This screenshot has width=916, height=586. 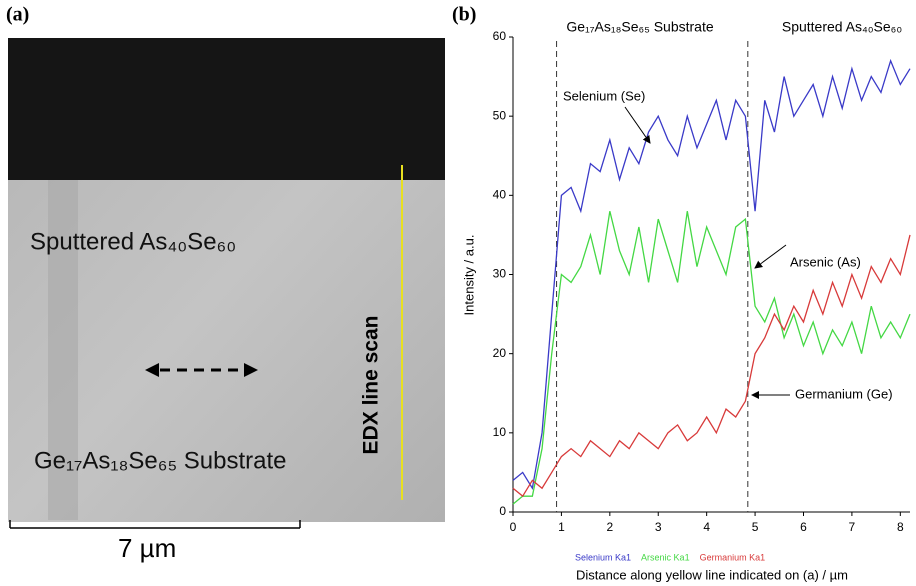 I want to click on panel-label: (a), so click(x=17, y=15).